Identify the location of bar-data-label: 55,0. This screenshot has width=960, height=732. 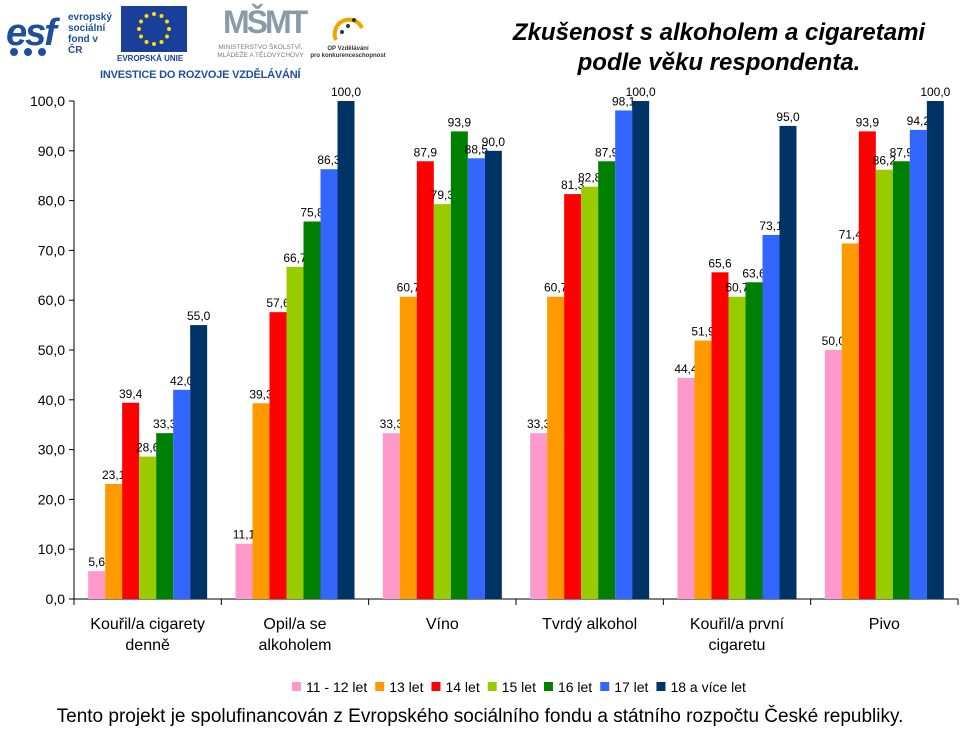
(199, 316).